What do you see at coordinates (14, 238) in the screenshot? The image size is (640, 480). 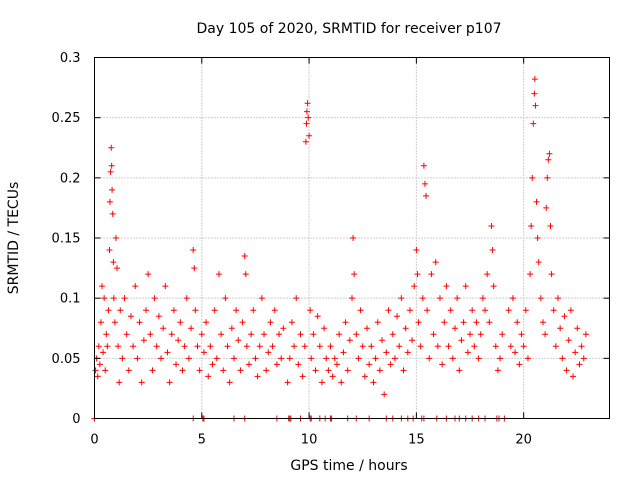 I see `y-axis-title: SRMTID / TECUs` at bounding box center [14, 238].